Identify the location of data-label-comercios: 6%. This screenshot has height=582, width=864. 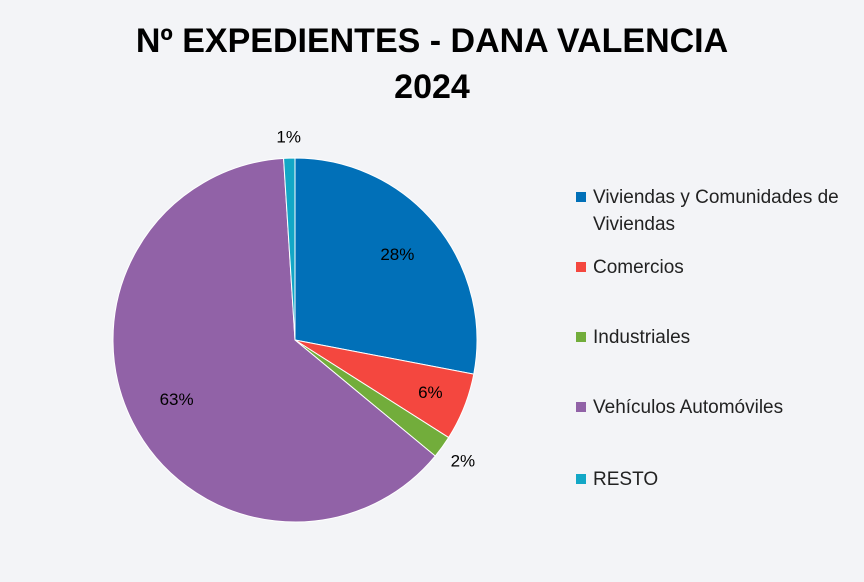
(430, 392).